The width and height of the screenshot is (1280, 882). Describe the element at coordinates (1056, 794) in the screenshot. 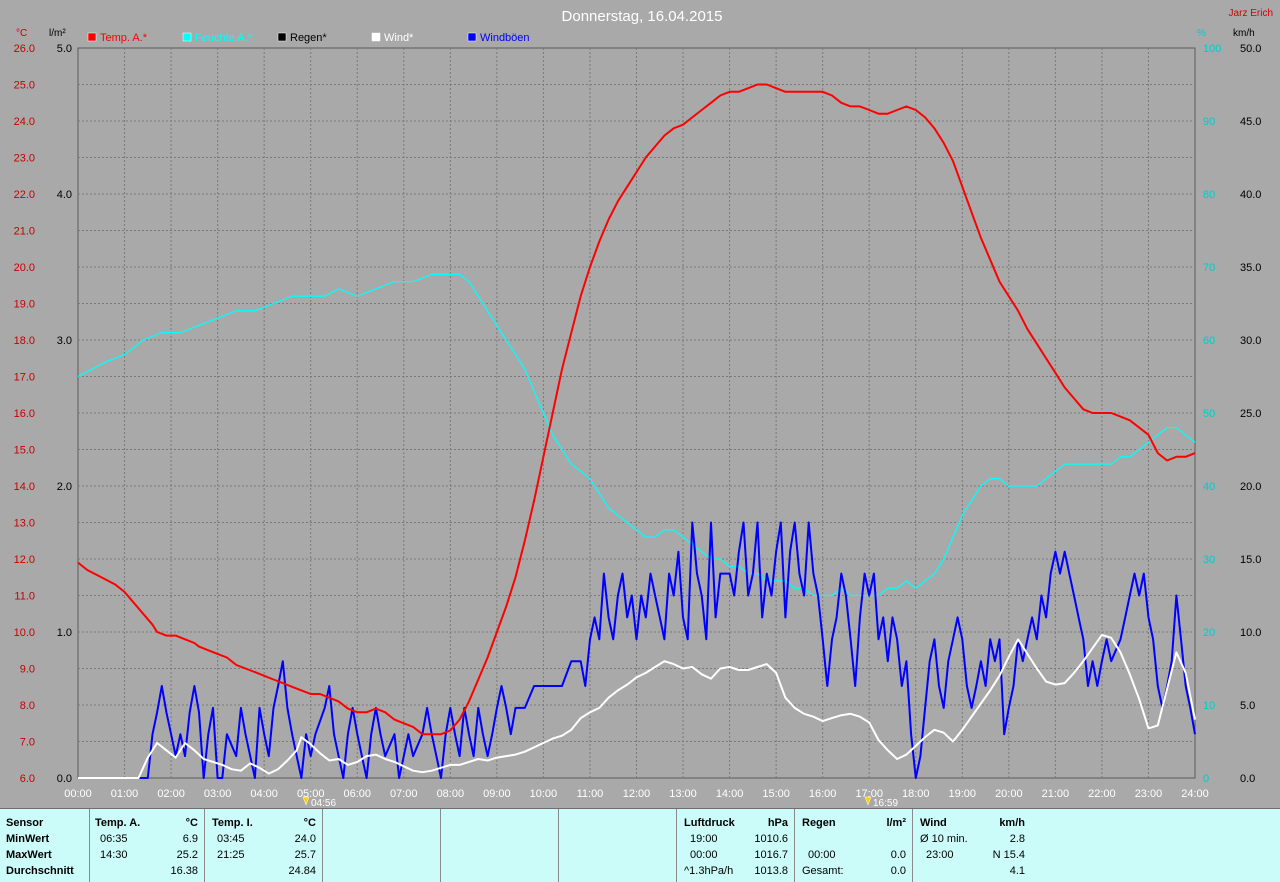

I see `time-tick-label: 21:00` at that location.